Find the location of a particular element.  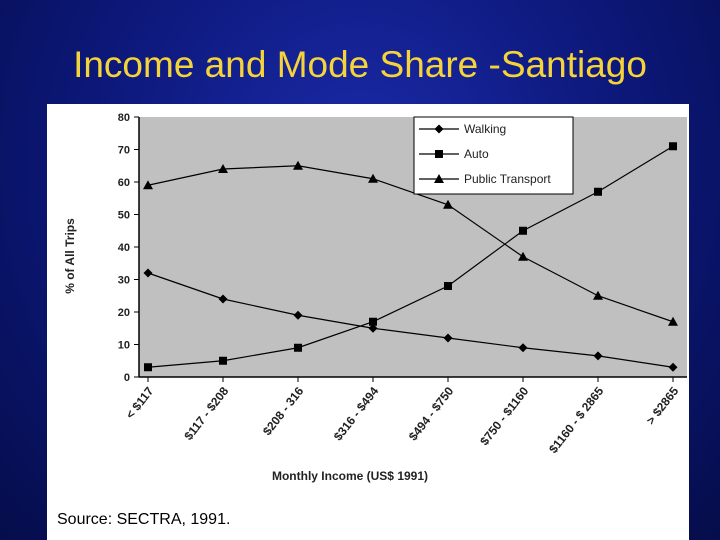

y-tick-label: 10 is located at coordinates (124, 346).